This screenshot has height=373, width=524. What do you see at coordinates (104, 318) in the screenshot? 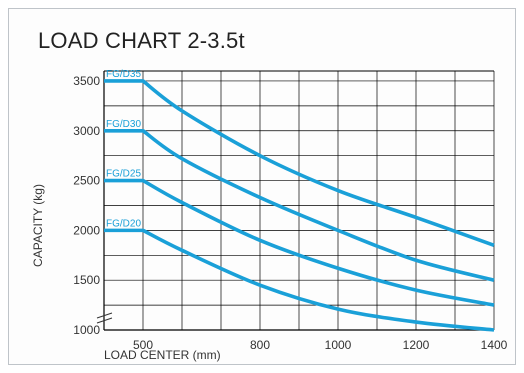
I see `axis-break-mark` at bounding box center [104, 318].